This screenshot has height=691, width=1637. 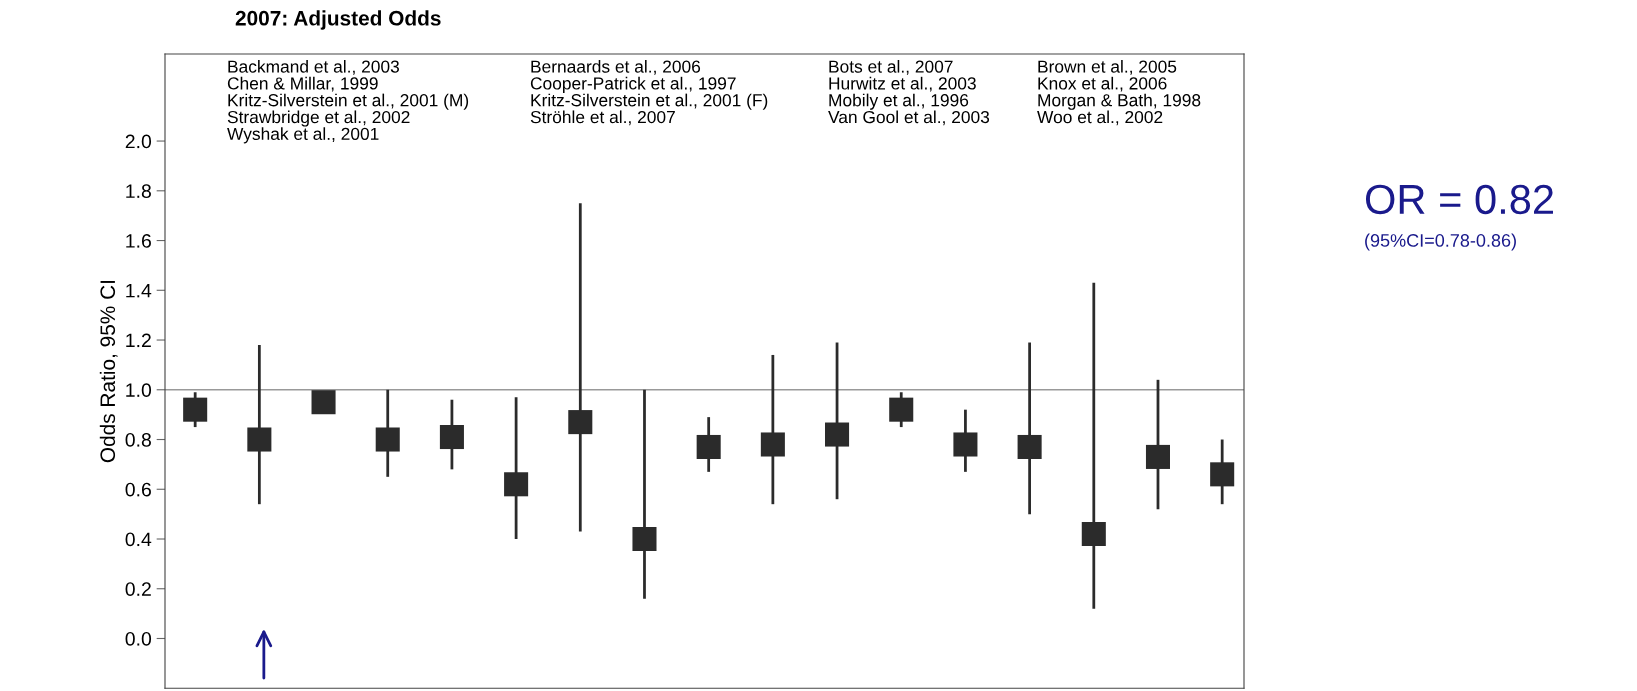 I want to click on annotation: Bots et al., 2007 Hurwitz et al., 2003 Mobily et al., 1996 Van Gool et al., 2003, so click(x=909, y=93).